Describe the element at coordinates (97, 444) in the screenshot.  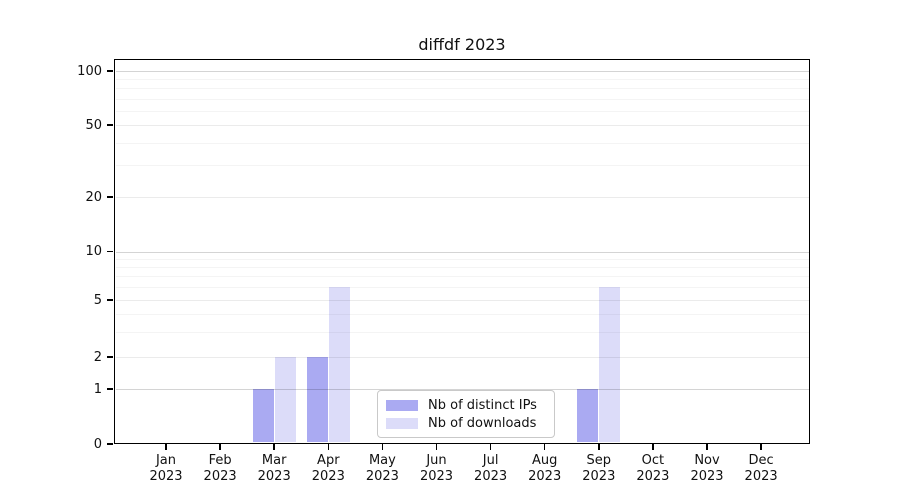
I see `y-tick-label-0: 0` at that location.